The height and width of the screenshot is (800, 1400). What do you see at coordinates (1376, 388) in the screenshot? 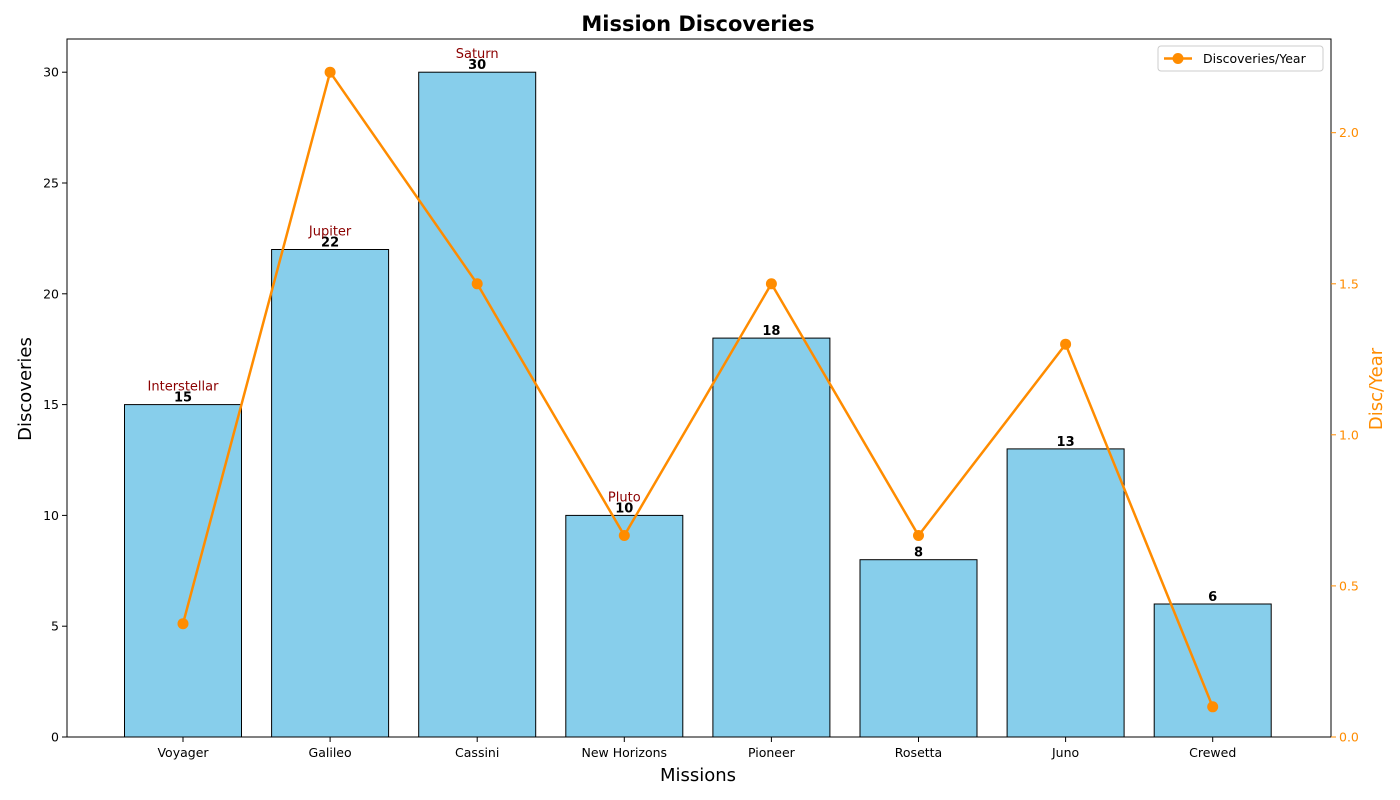
I see `y2-axis-label: Disc/Year` at bounding box center [1376, 388].